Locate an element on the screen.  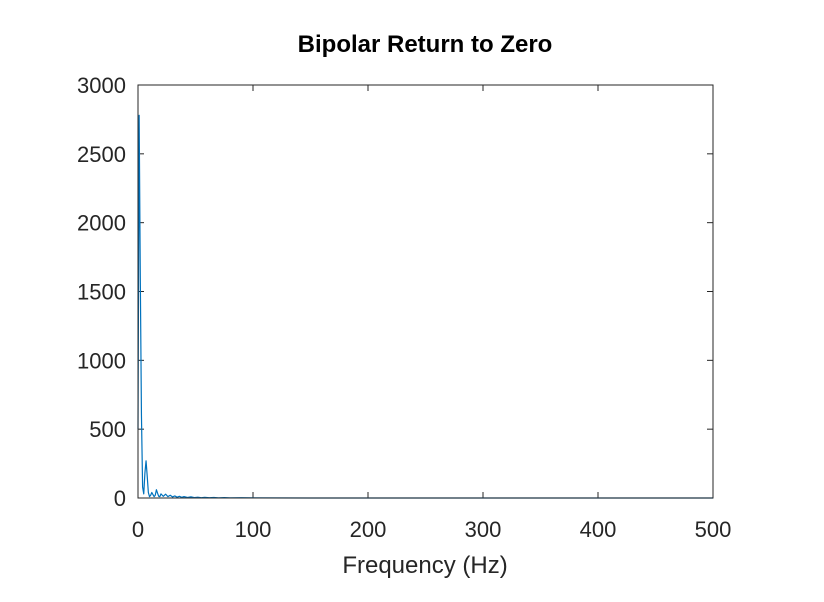
y-tick-label: 1000 is located at coordinates (101, 360).